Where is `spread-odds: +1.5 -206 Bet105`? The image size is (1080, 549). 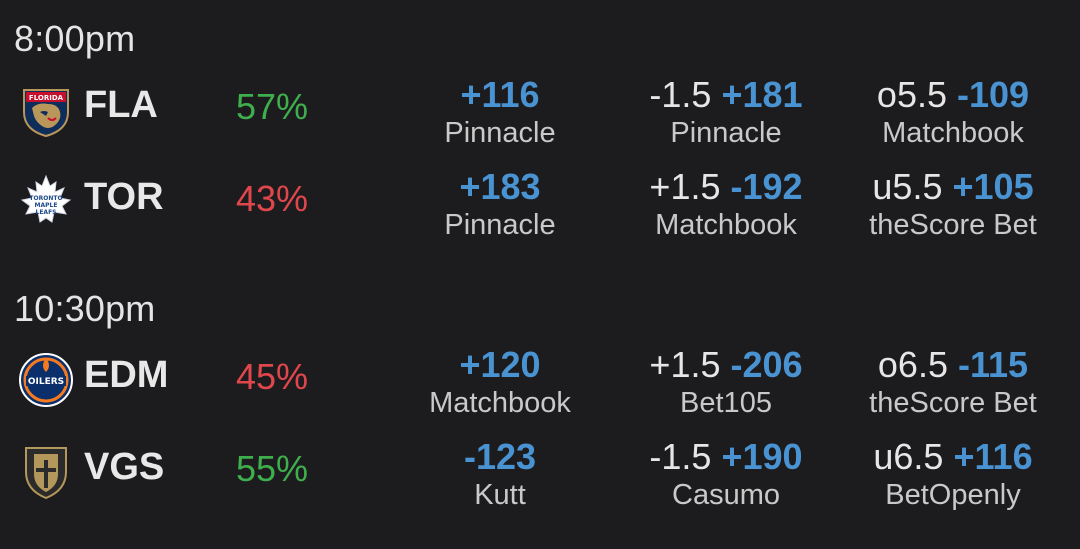
spread-odds: +1.5 -206 Bet105 is located at coordinates (726, 382).